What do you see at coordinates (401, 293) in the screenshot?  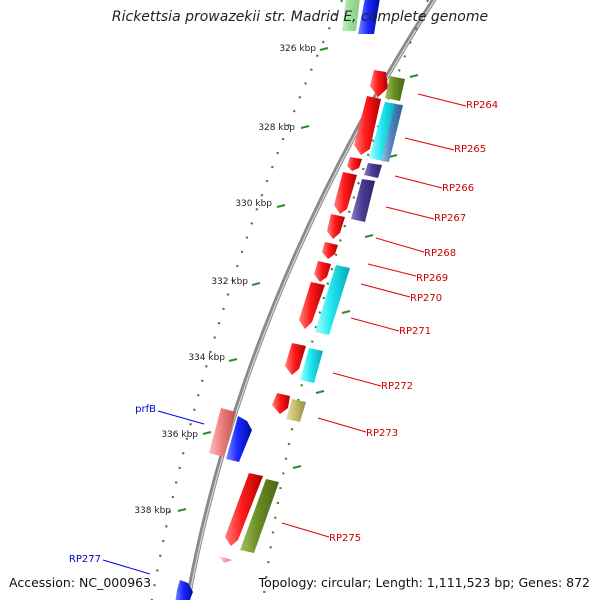 I see `label-rp270: RP270` at bounding box center [401, 293].